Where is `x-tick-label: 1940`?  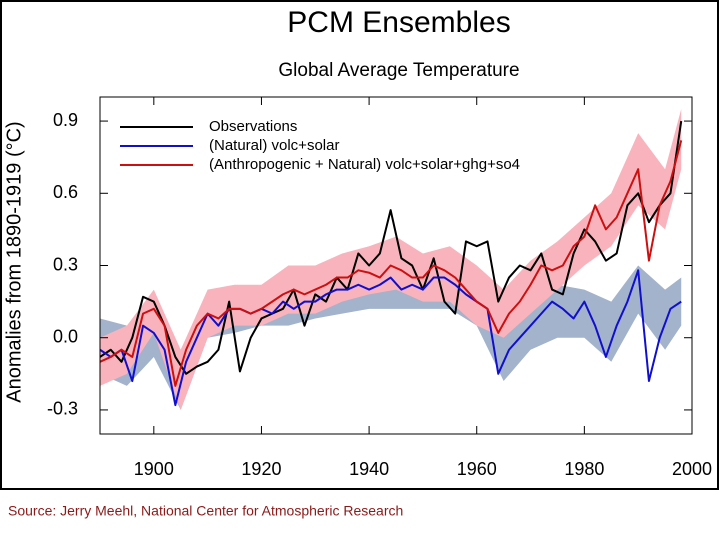
x-tick-label: 1940 is located at coordinates (369, 469).